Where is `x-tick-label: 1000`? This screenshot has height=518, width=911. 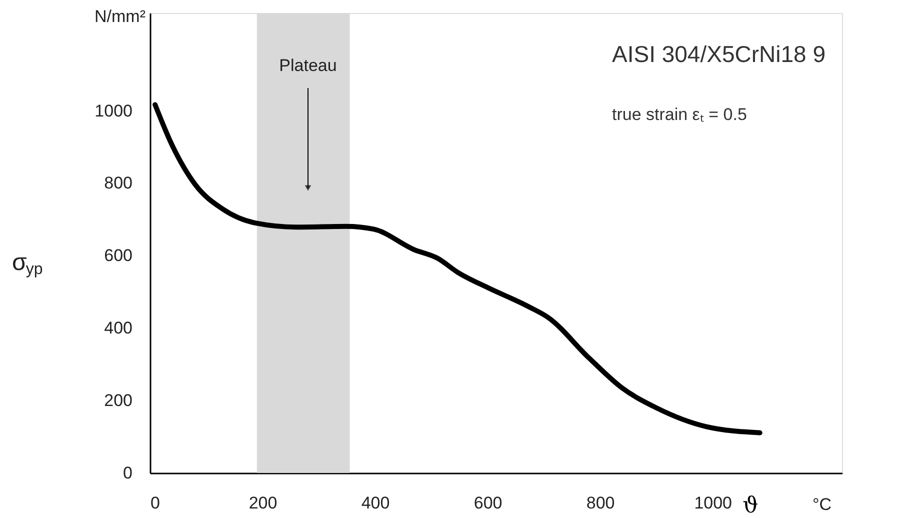 x-tick-label: 1000 is located at coordinates (713, 503).